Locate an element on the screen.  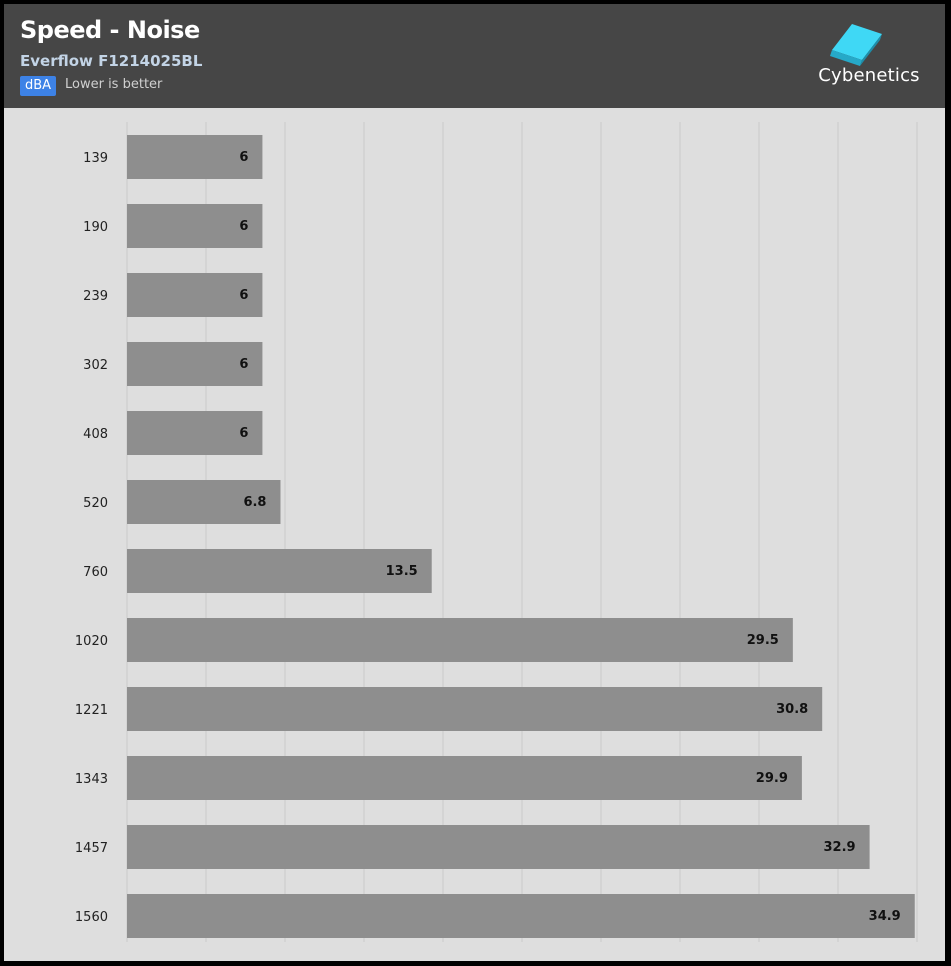
value-label-1560: 34.9 is located at coordinates (885, 916).